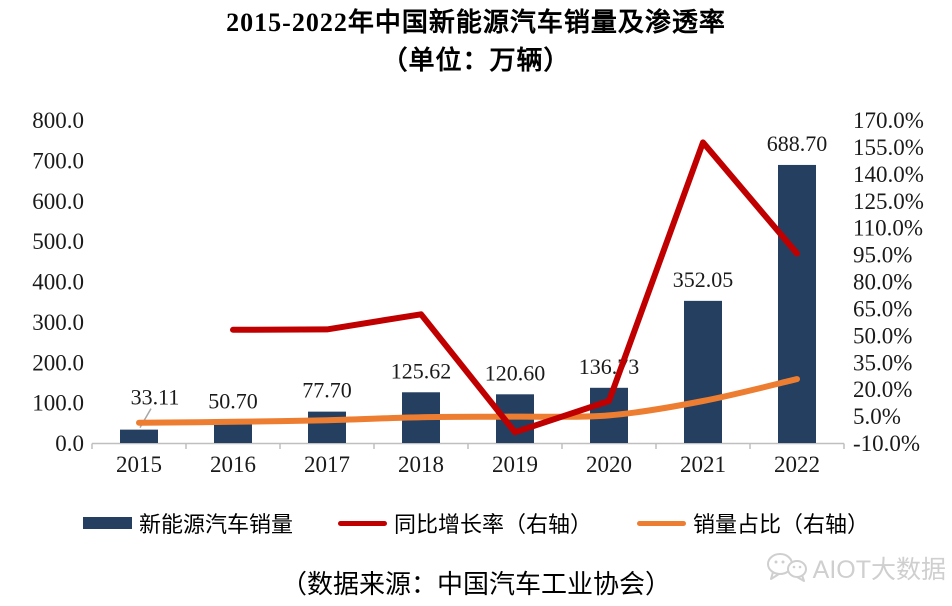 The width and height of the screenshot is (952, 606). Describe the element at coordinates (882, 282) in the screenshot. I see `right-axis-tick-label: 80.0%` at that location.